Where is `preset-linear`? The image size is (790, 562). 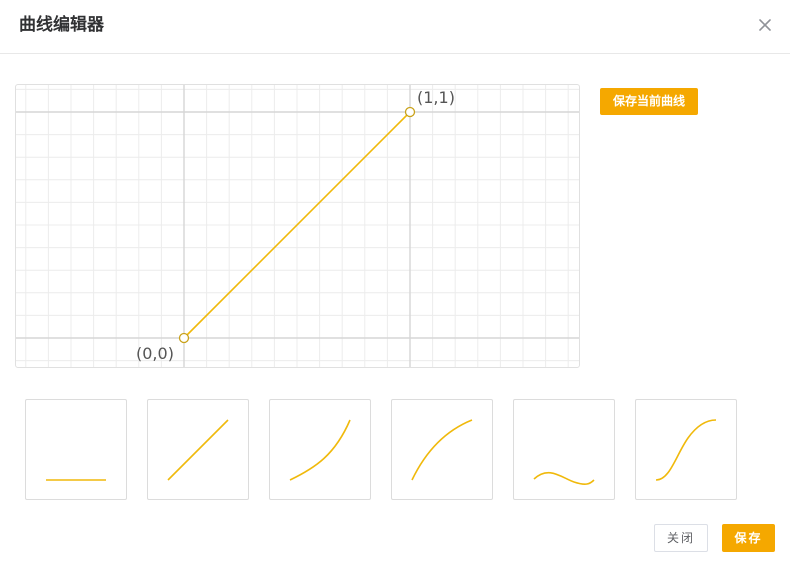
preset-linear is located at coordinates (198, 449).